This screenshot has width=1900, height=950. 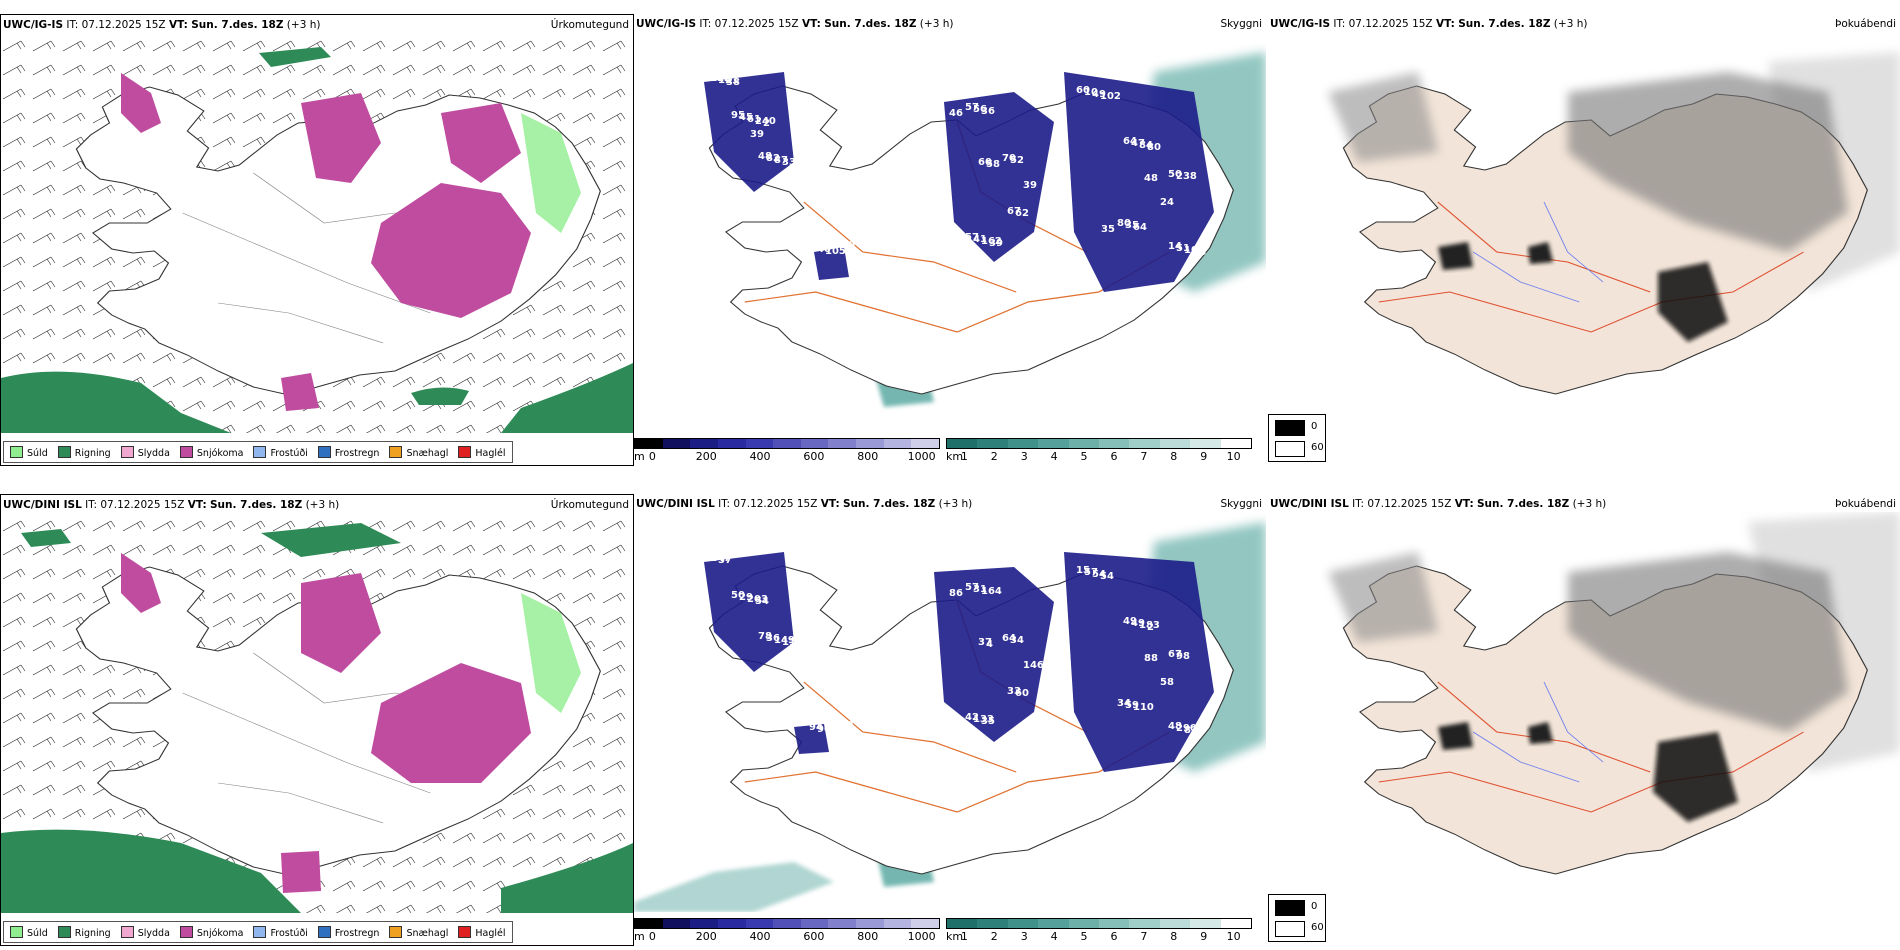 What do you see at coordinates (418, 932) in the screenshot?
I see `legend-item-snaehagl: Snæhagl` at bounding box center [418, 932].